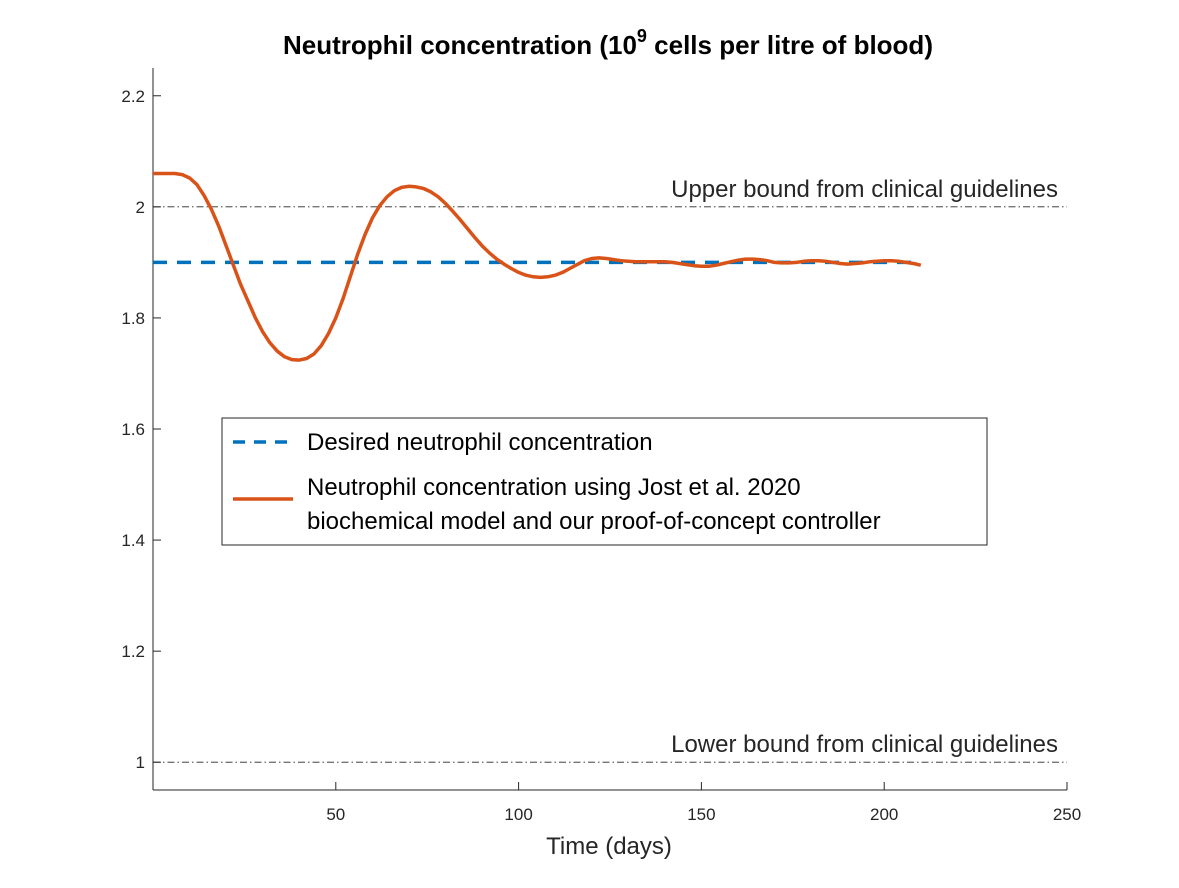 The width and height of the screenshot is (1179, 888). I want to click on y-tick-label: 1.2, so click(133, 651).